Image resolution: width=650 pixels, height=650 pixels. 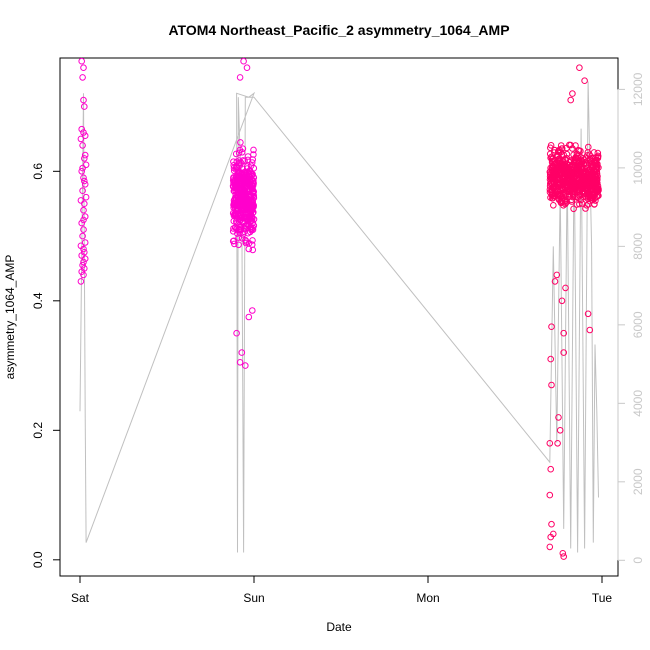 What do you see at coordinates (80, 598) in the screenshot?
I see `x-tick-label: Sat` at bounding box center [80, 598].